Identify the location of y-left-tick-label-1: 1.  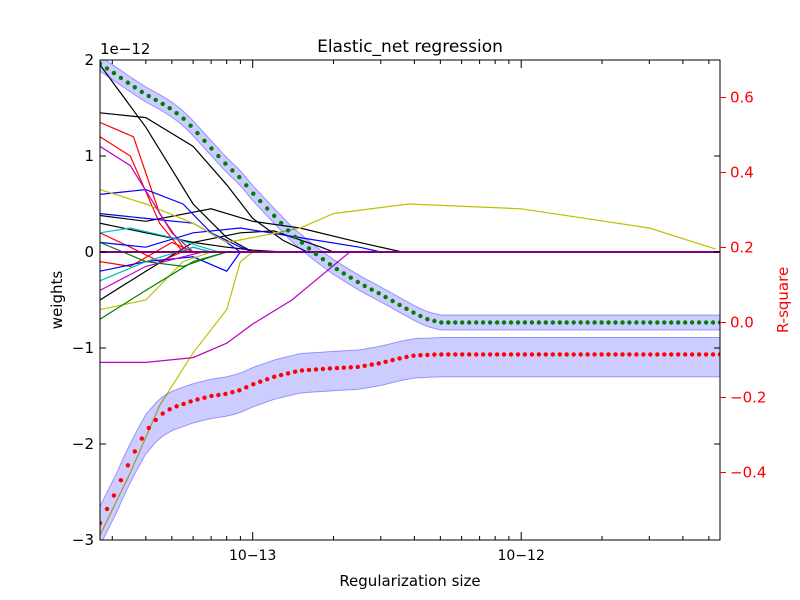
(89, 156).